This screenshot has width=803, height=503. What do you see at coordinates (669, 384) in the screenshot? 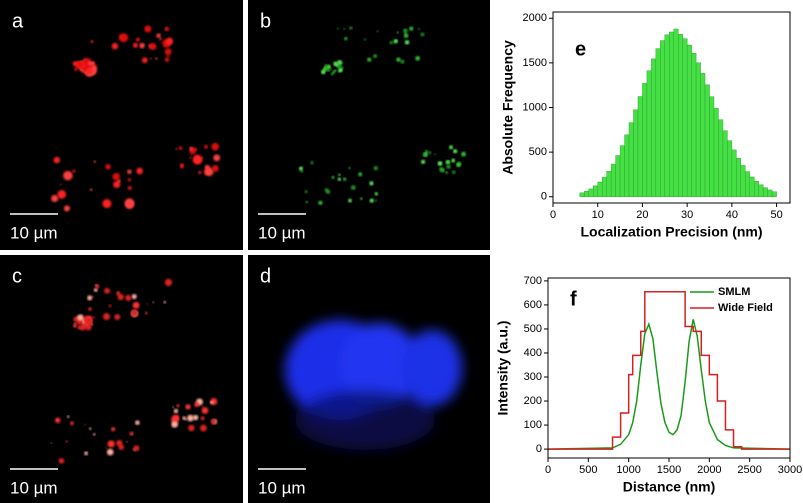
I see `series-line` at bounding box center [669, 384].